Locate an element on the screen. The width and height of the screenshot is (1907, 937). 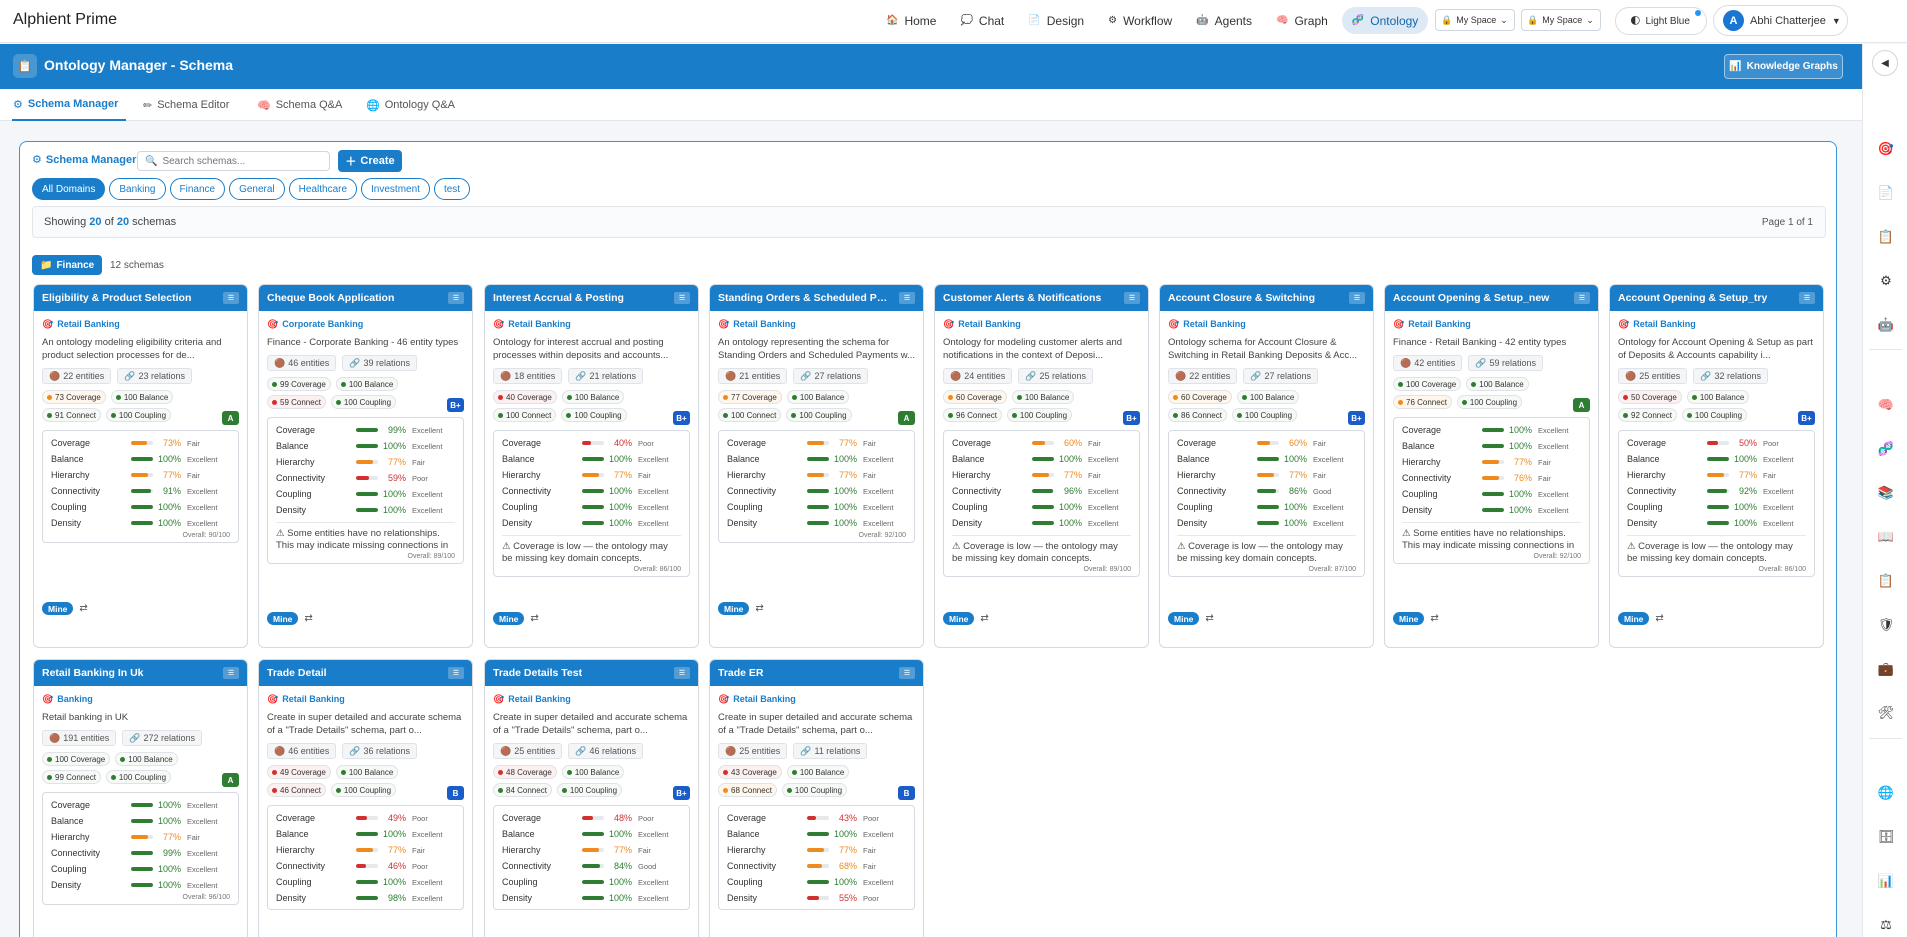
search-box: 🔍 is located at coordinates (233, 161).